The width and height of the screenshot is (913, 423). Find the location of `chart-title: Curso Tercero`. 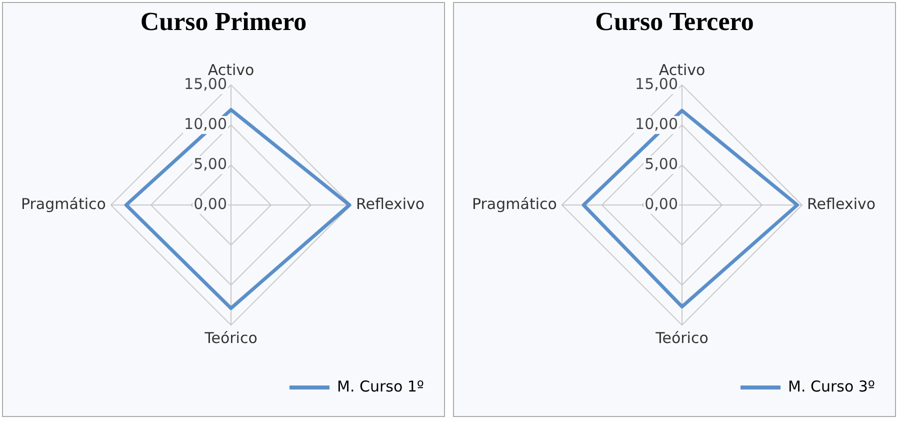

chart-title: Curso Tercero is located at coordinates (674, 22).